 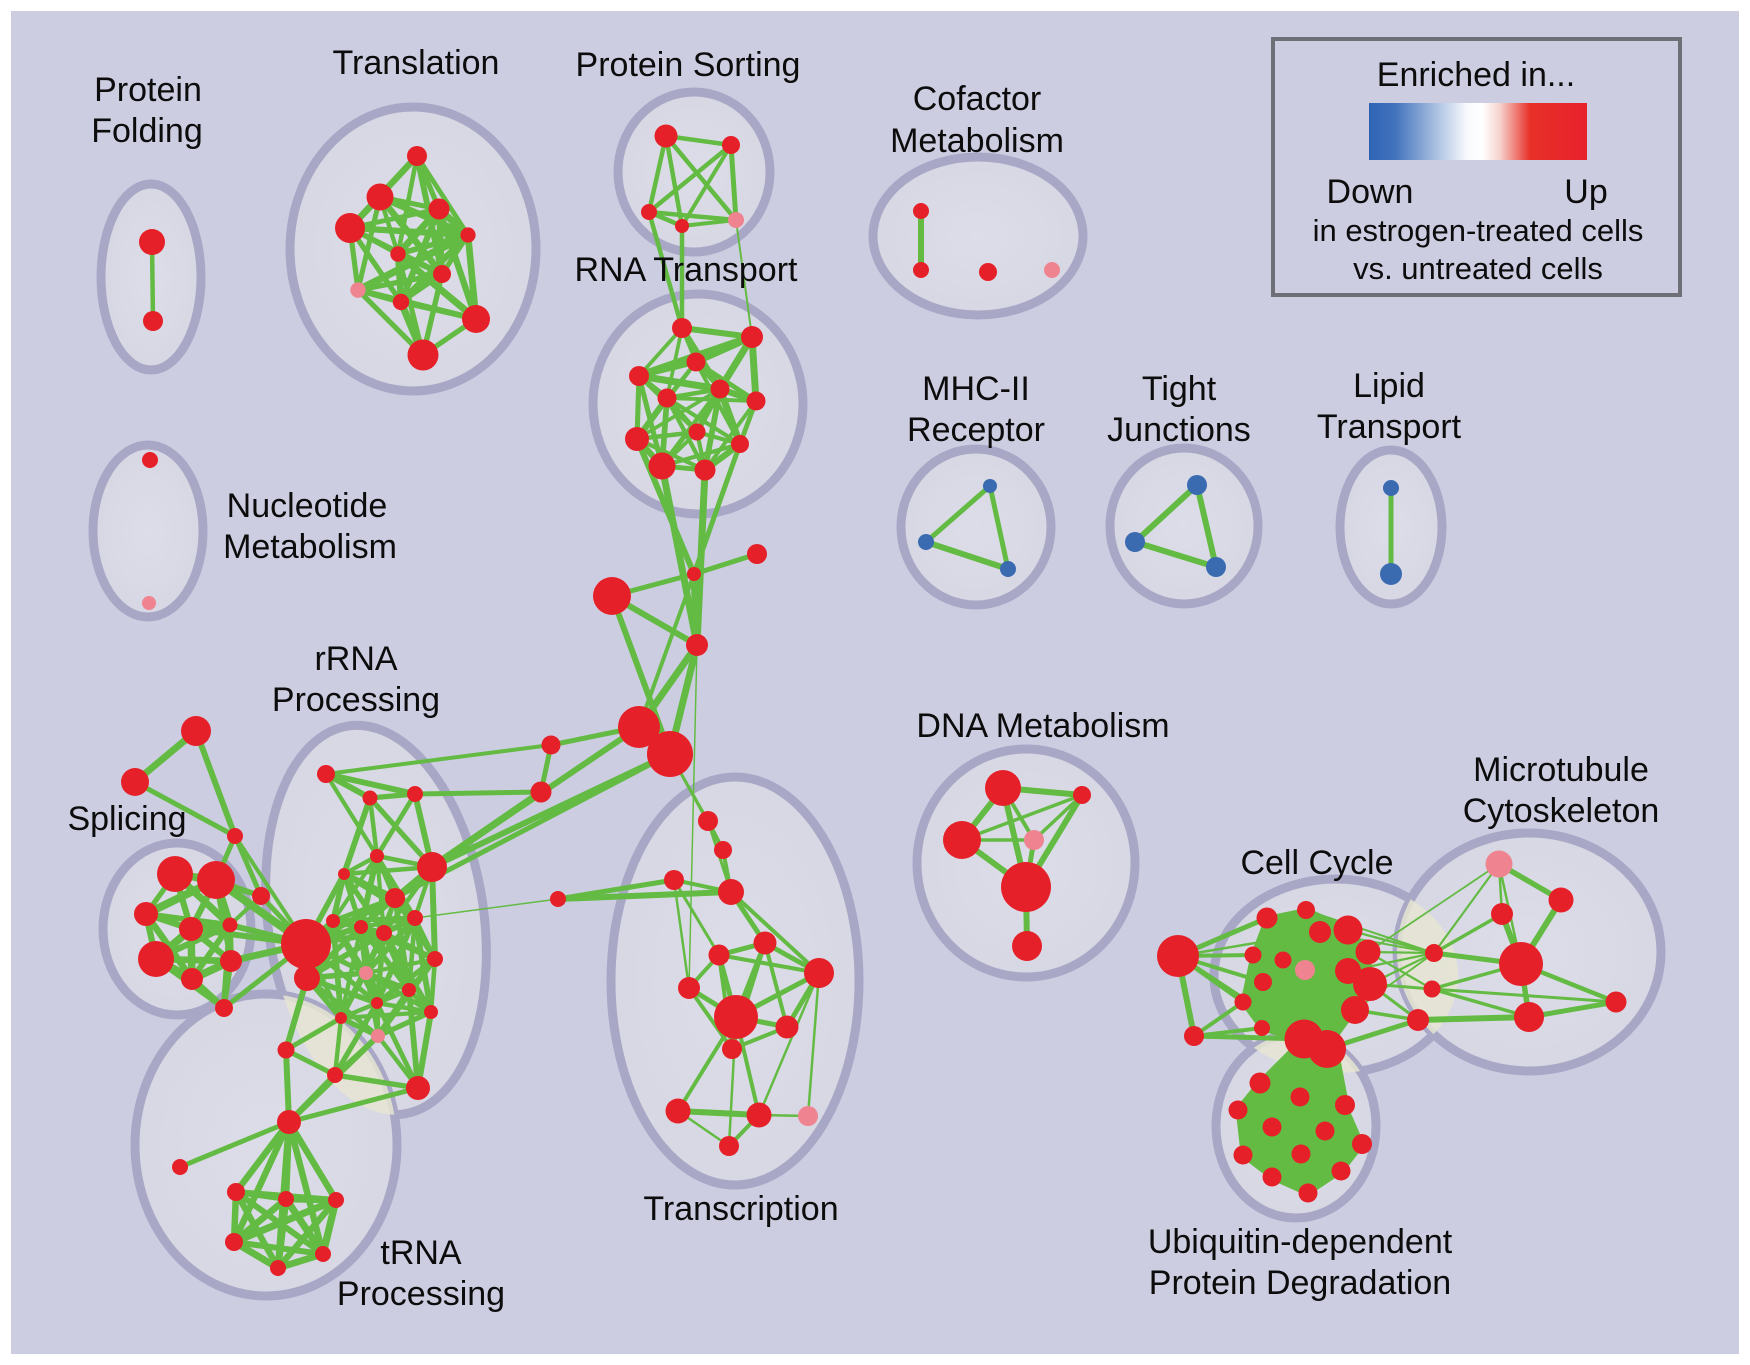 I want to click on svg-text: Protein, so click(x=148, y=90).